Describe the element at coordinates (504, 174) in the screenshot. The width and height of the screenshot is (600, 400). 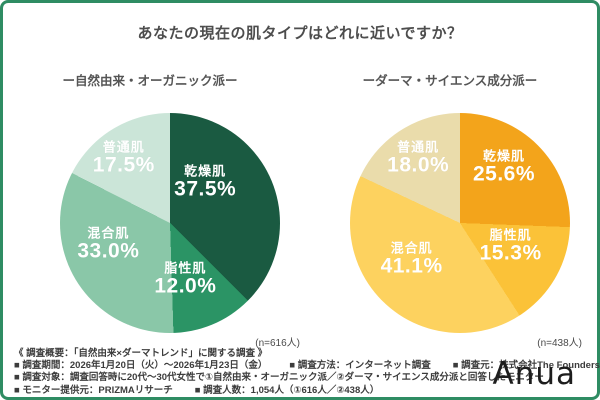
I see `slice-percentage: 25.6%` at that location.